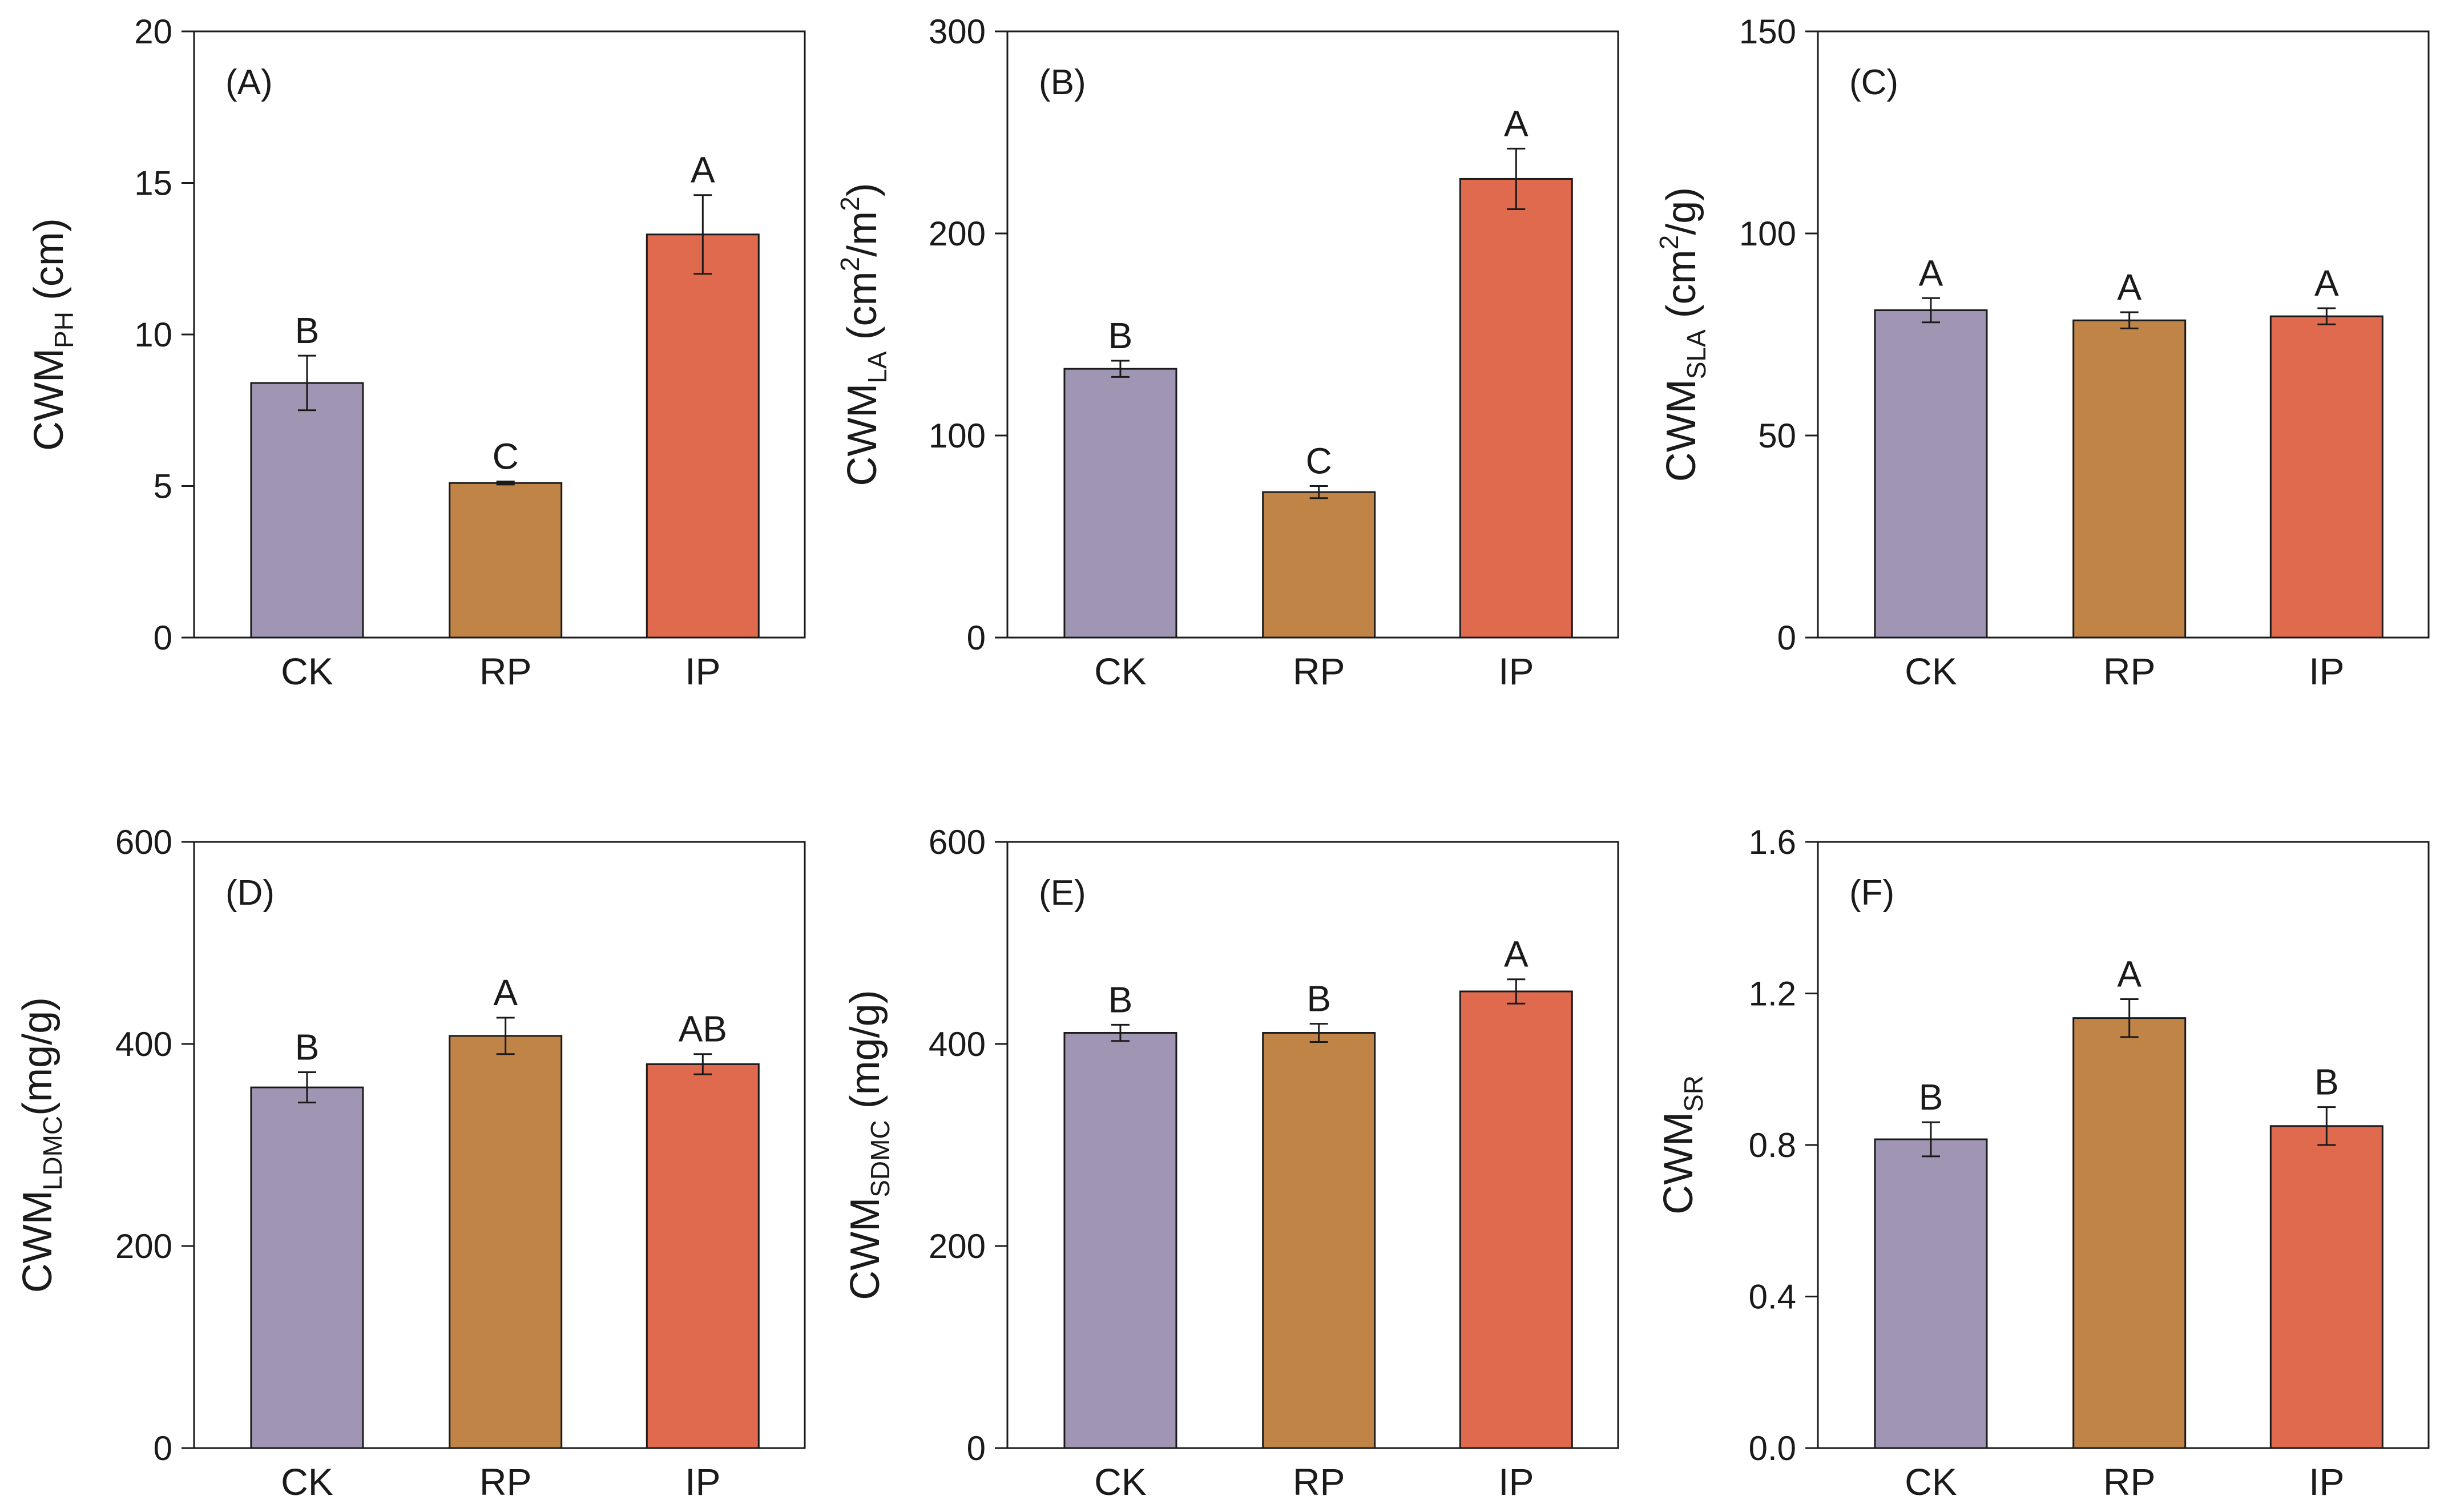 Image resolution: width=2444 pixels, height=1512 pixels. Describe the element at coordinates (153, 335) in the screenshot. I see `y-tick-label: 10` at that location.